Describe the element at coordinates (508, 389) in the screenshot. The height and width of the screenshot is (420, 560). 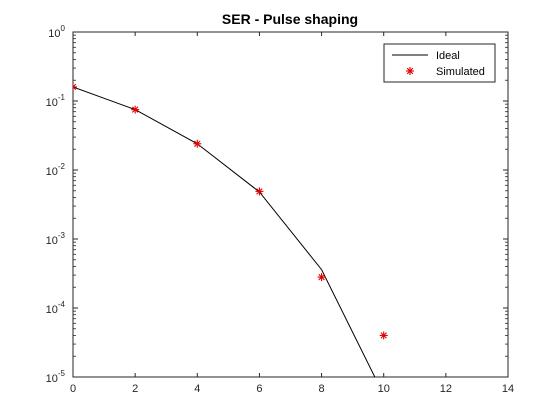
I see `x-tick-label: 14` at that location.